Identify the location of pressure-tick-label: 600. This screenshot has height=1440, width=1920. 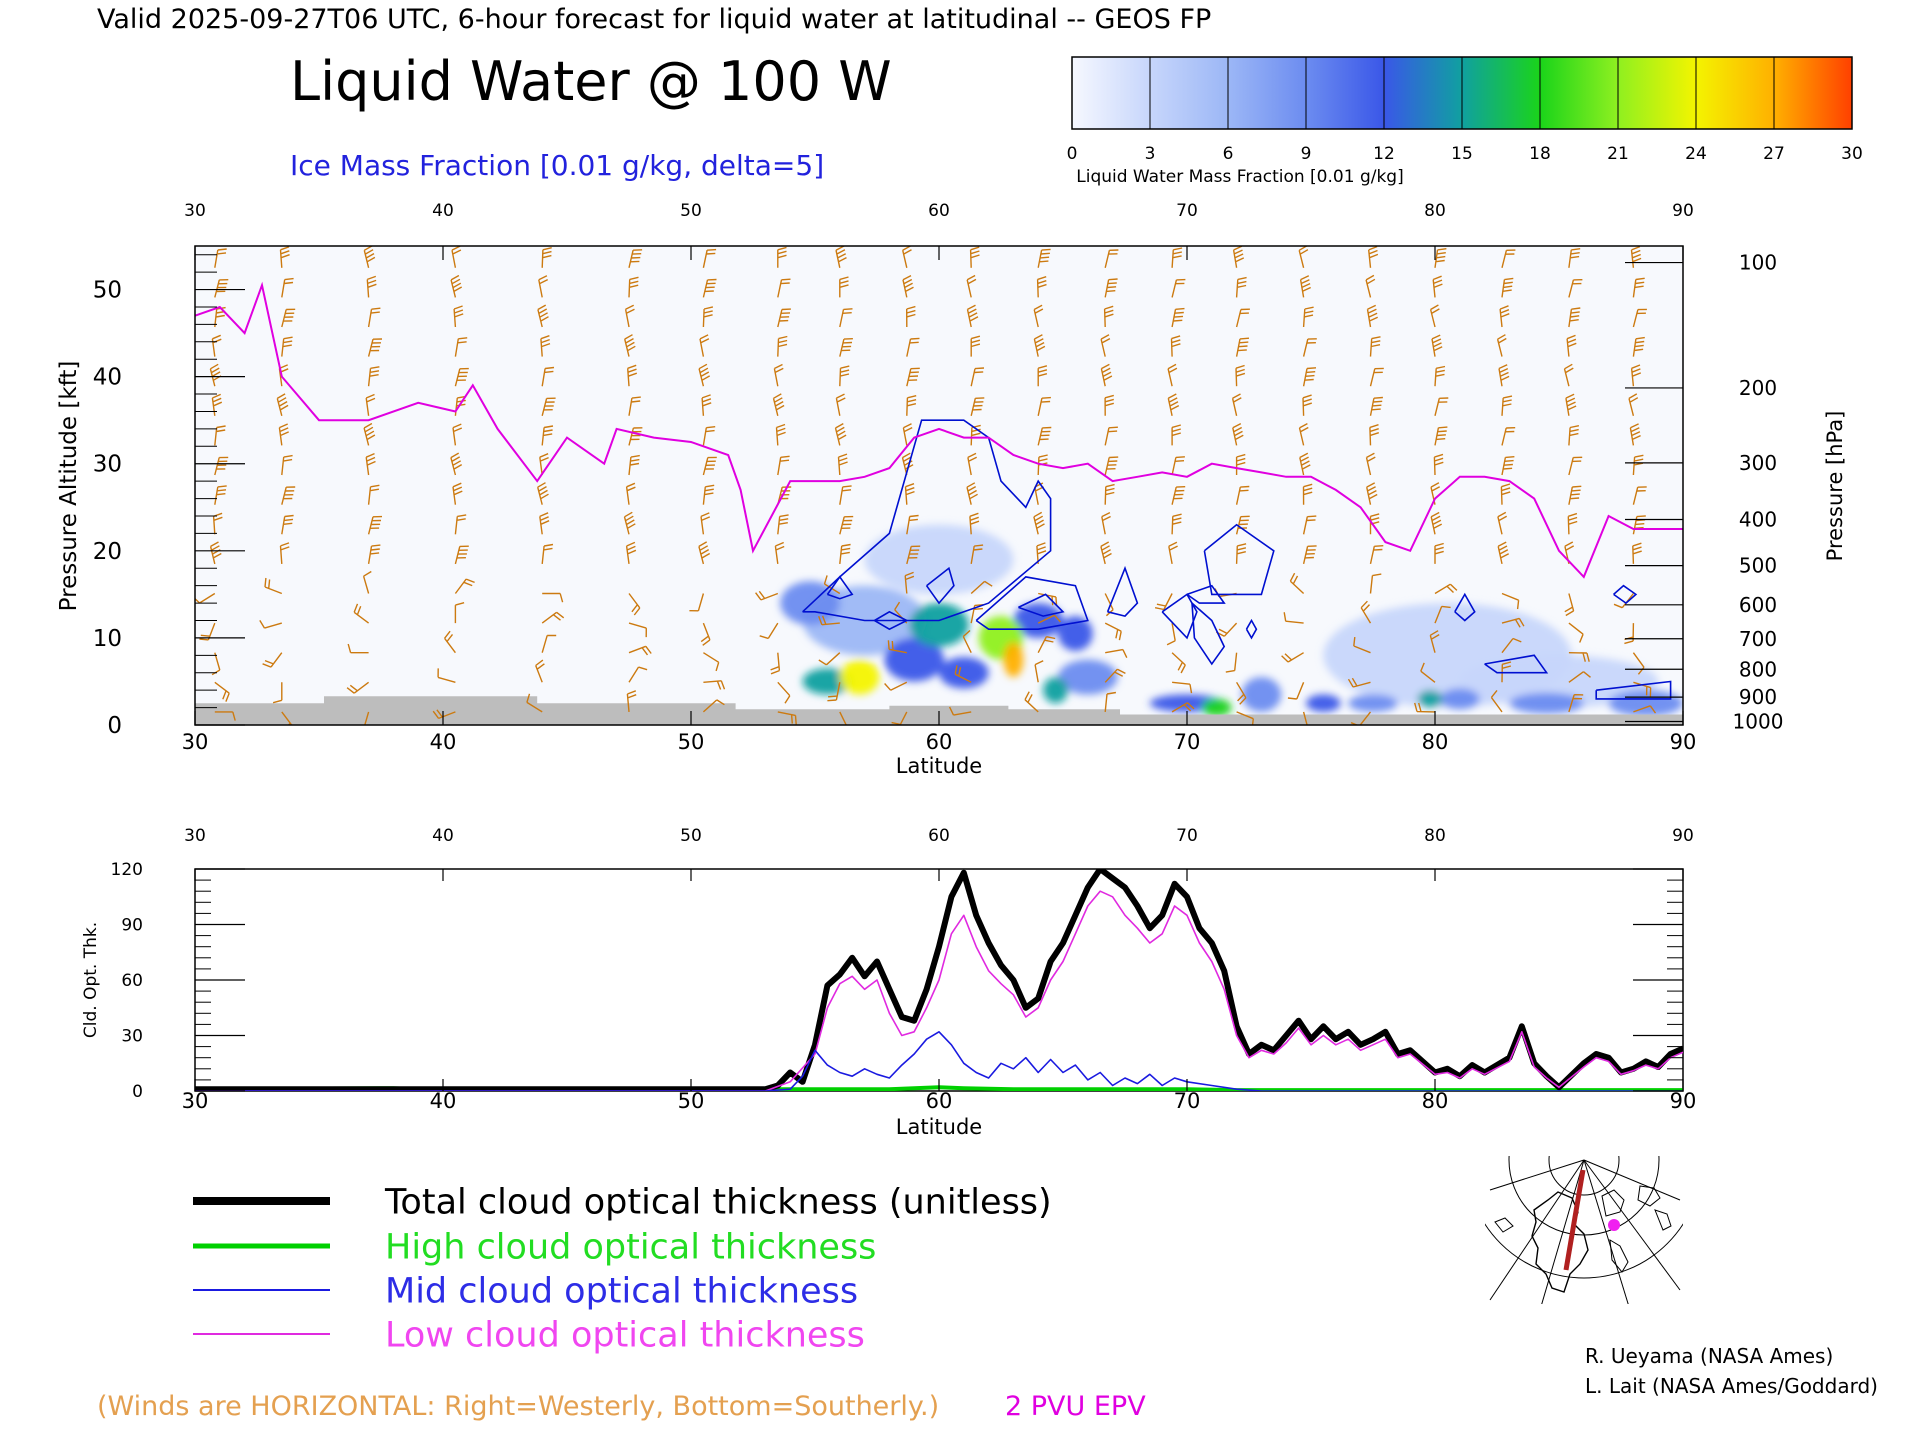
(1758, 605).